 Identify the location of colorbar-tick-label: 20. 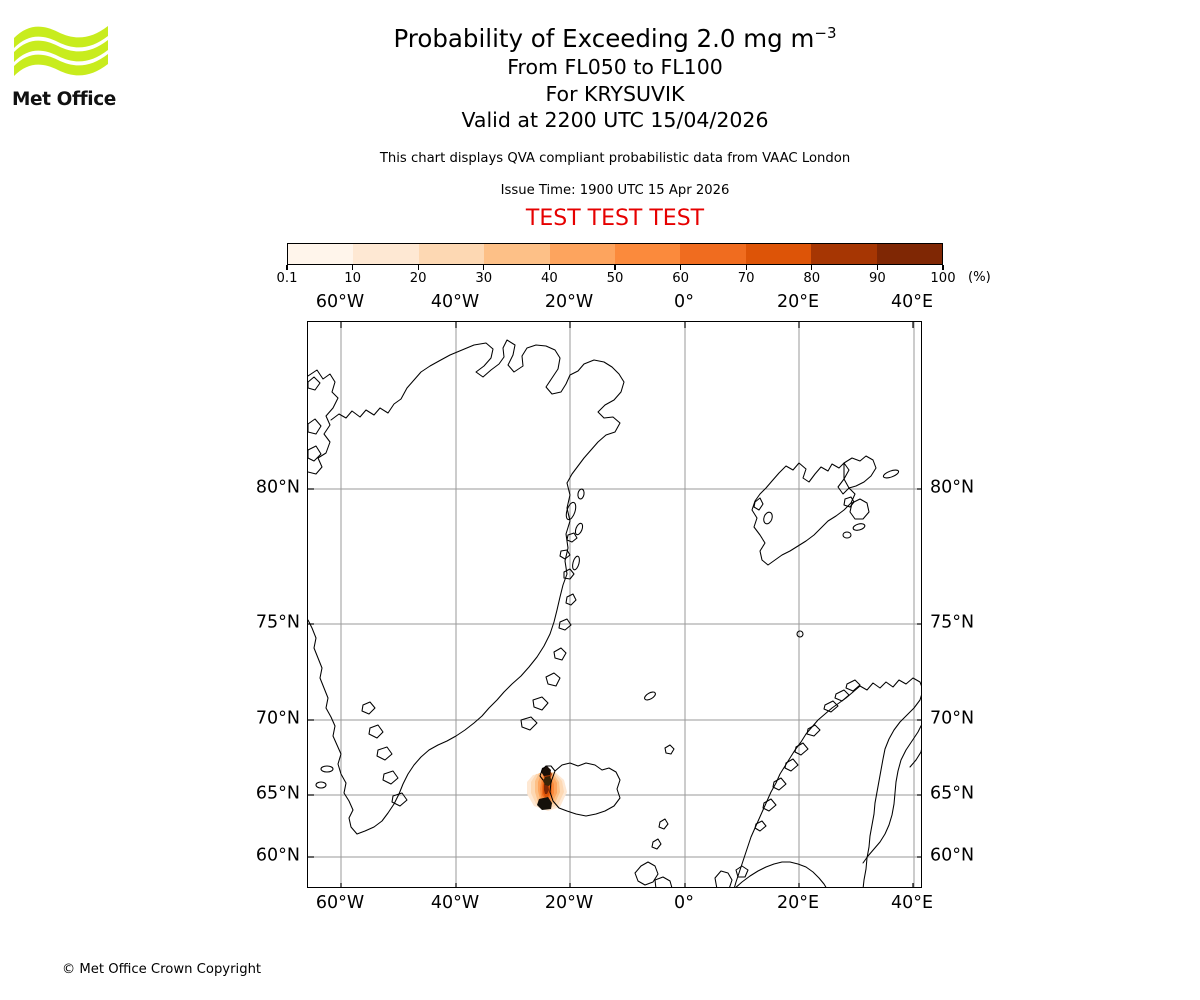
(418, 278).